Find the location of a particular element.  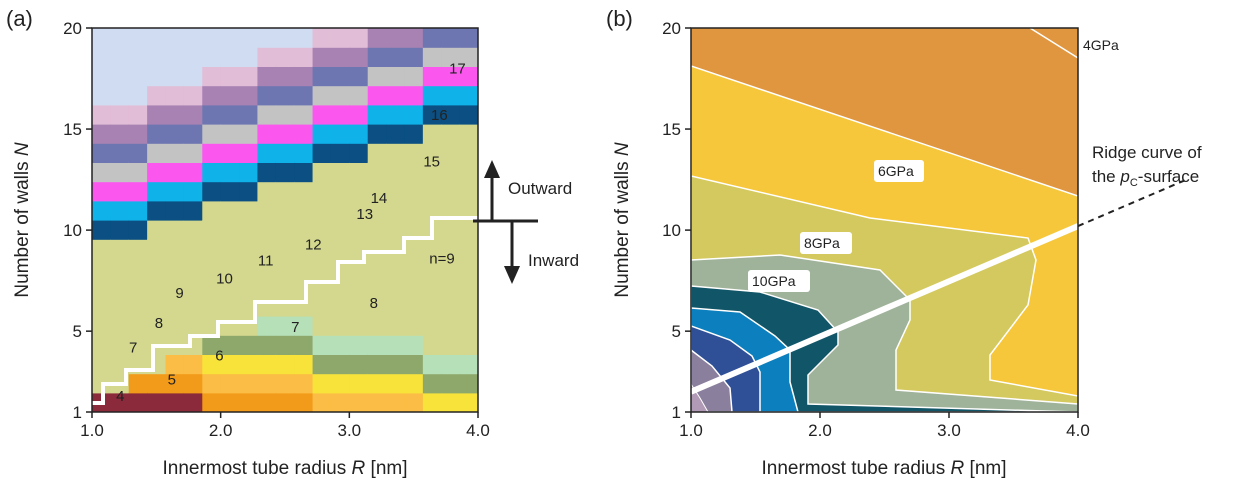

label-bg-6gpa is located at coordinates (899, 171).